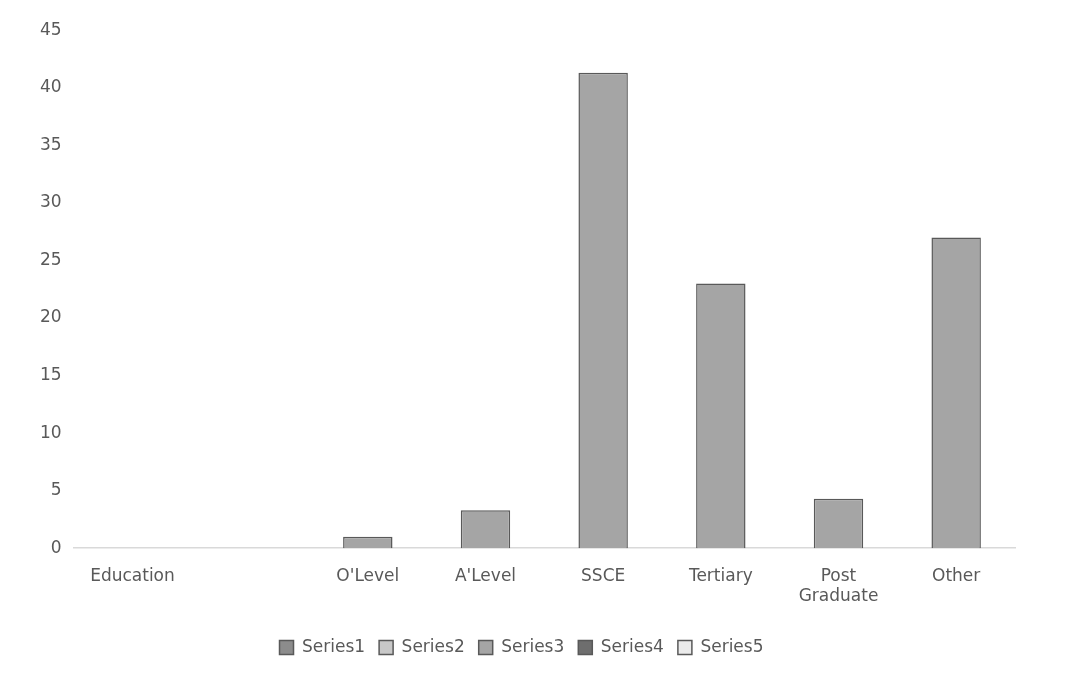 This screenshot has height=684, width=1073. I want to click on y-tick-label: 5, so click(56, 489).